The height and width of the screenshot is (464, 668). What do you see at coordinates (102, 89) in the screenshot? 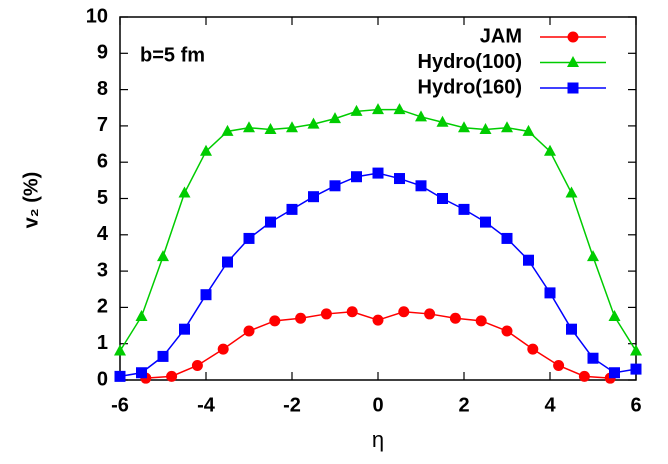
I see `y-tick-label: 8` at bounding box center [102, 89].